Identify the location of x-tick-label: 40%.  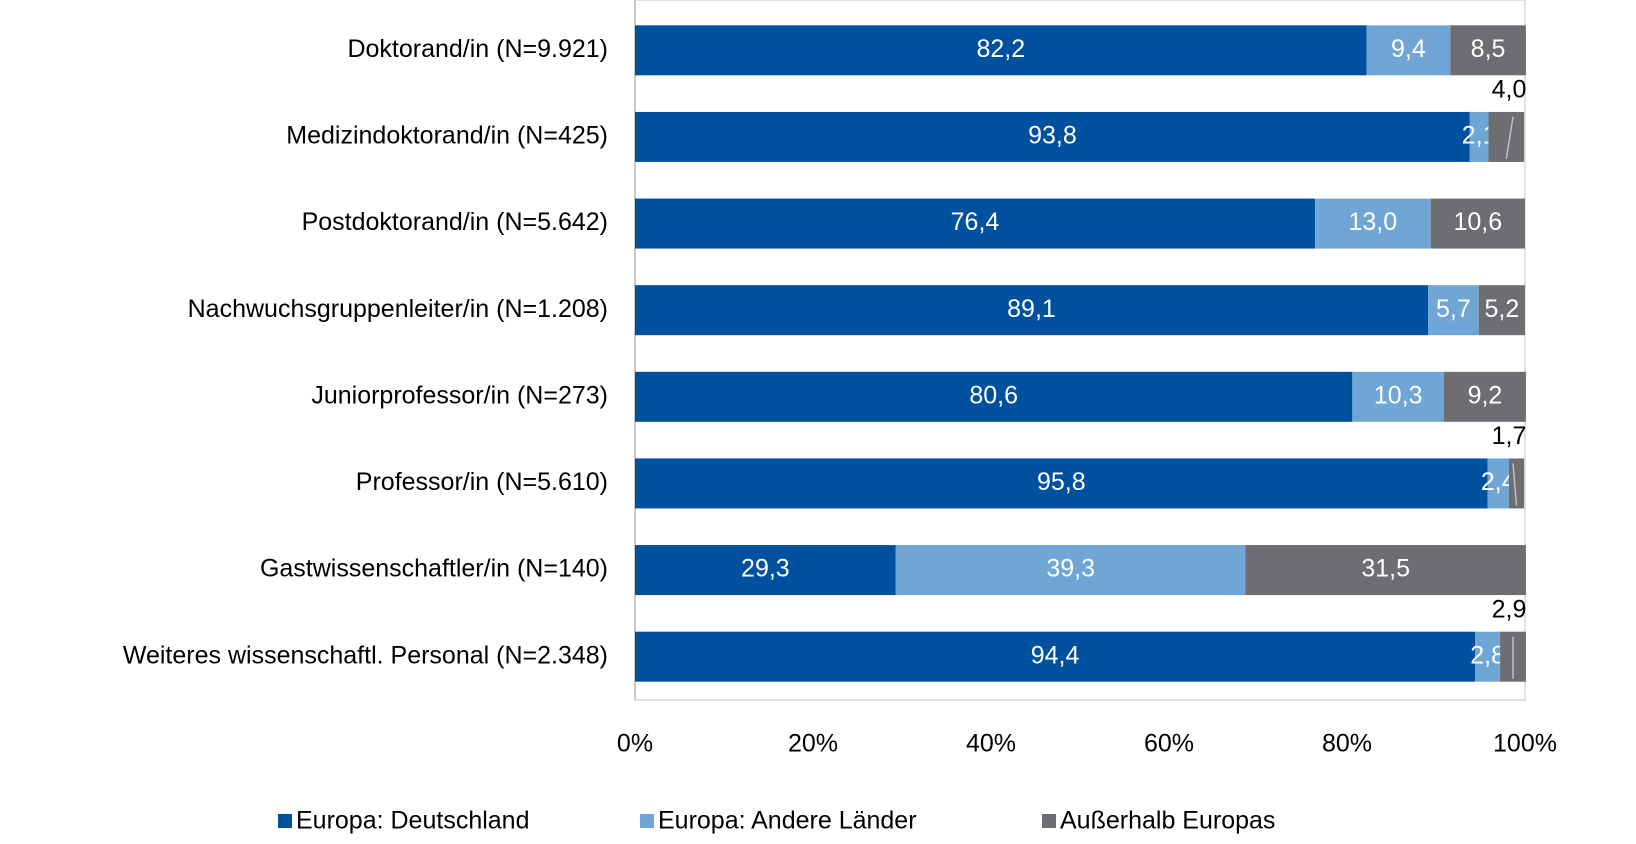
(991, 744).